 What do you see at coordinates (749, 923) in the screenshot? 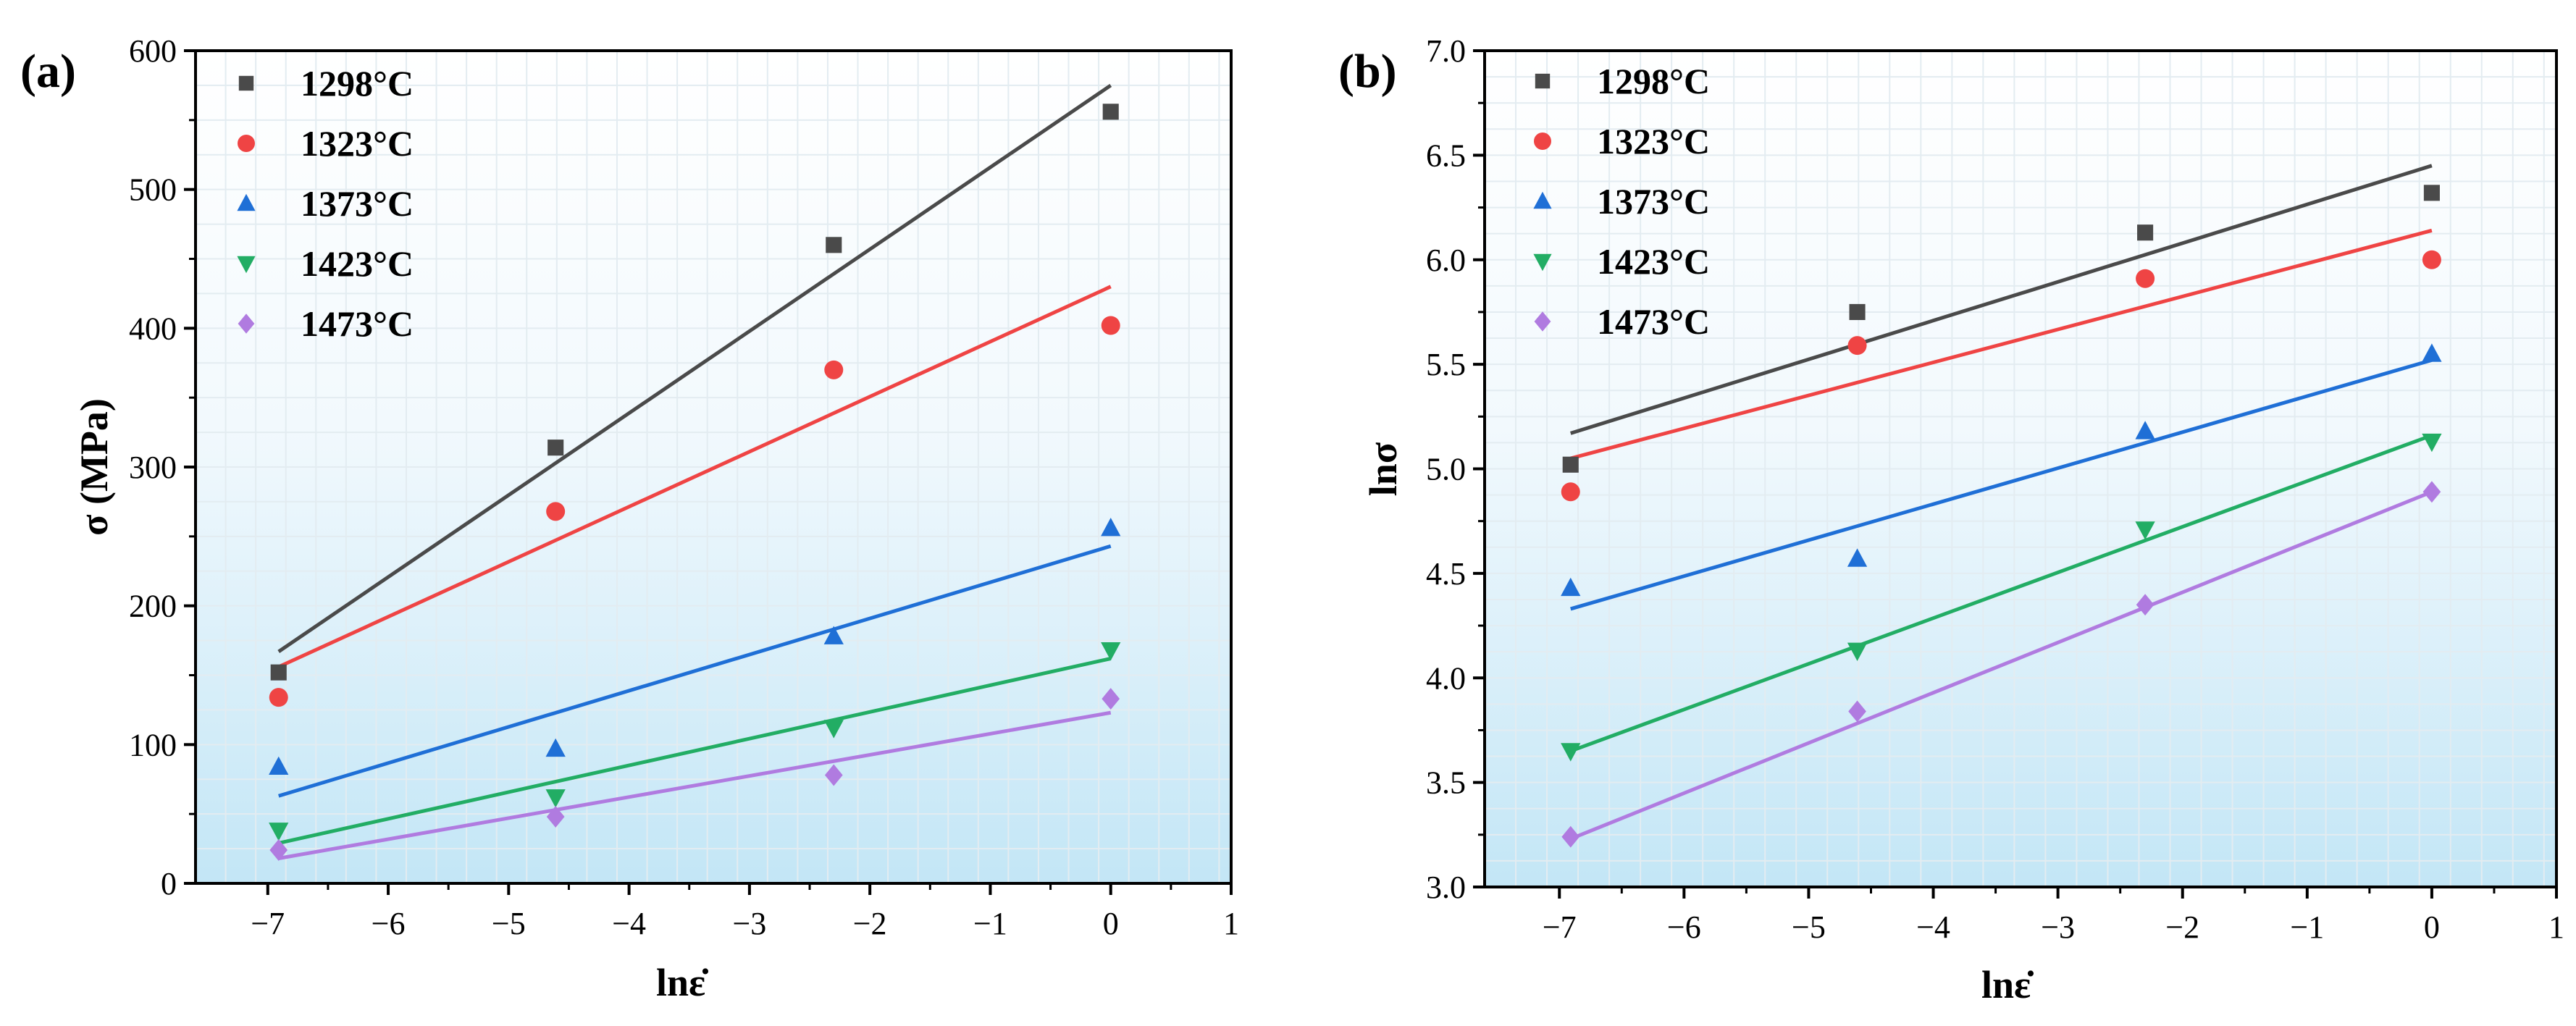
I see `chart-a-x-tick-label: −3` at bounding box center [749, 923].